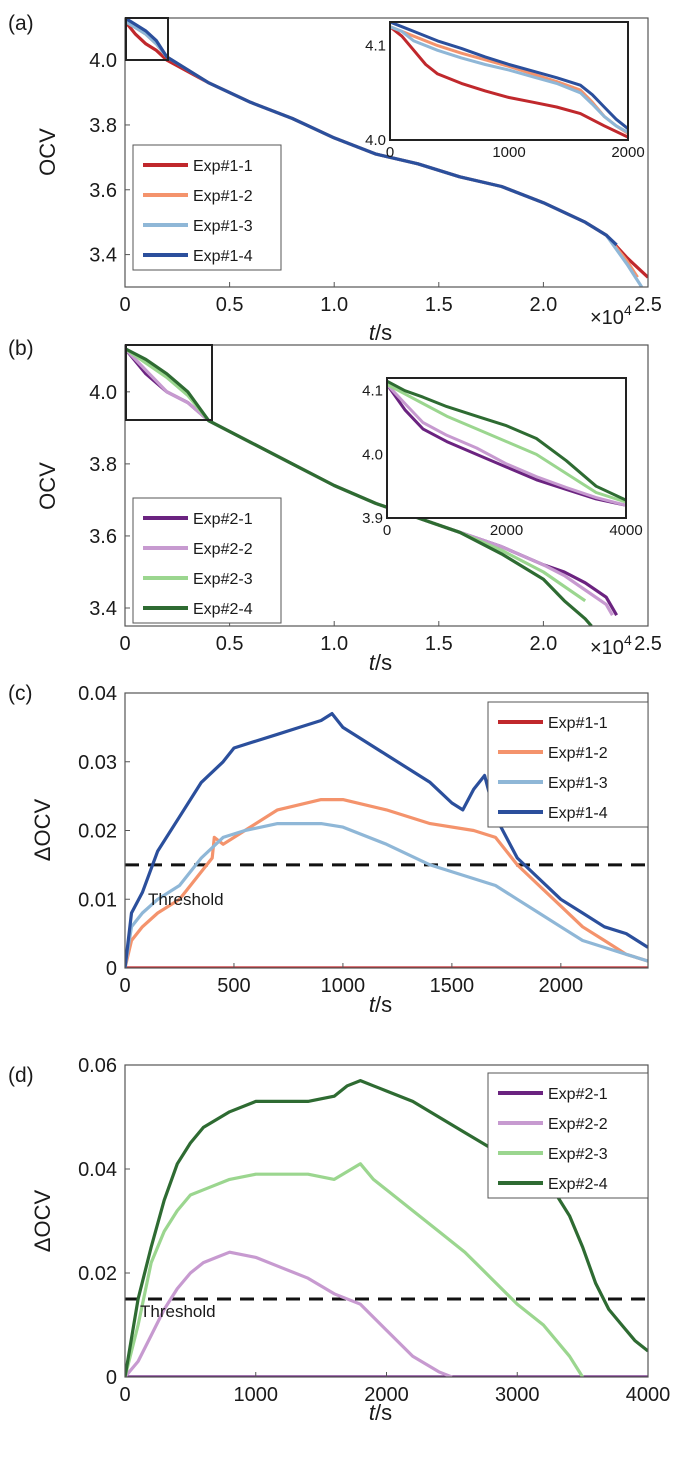  Describe the element at coordinates (97, 1170) in the screenshot. I see `y-tick-label: 0.04` at that location.